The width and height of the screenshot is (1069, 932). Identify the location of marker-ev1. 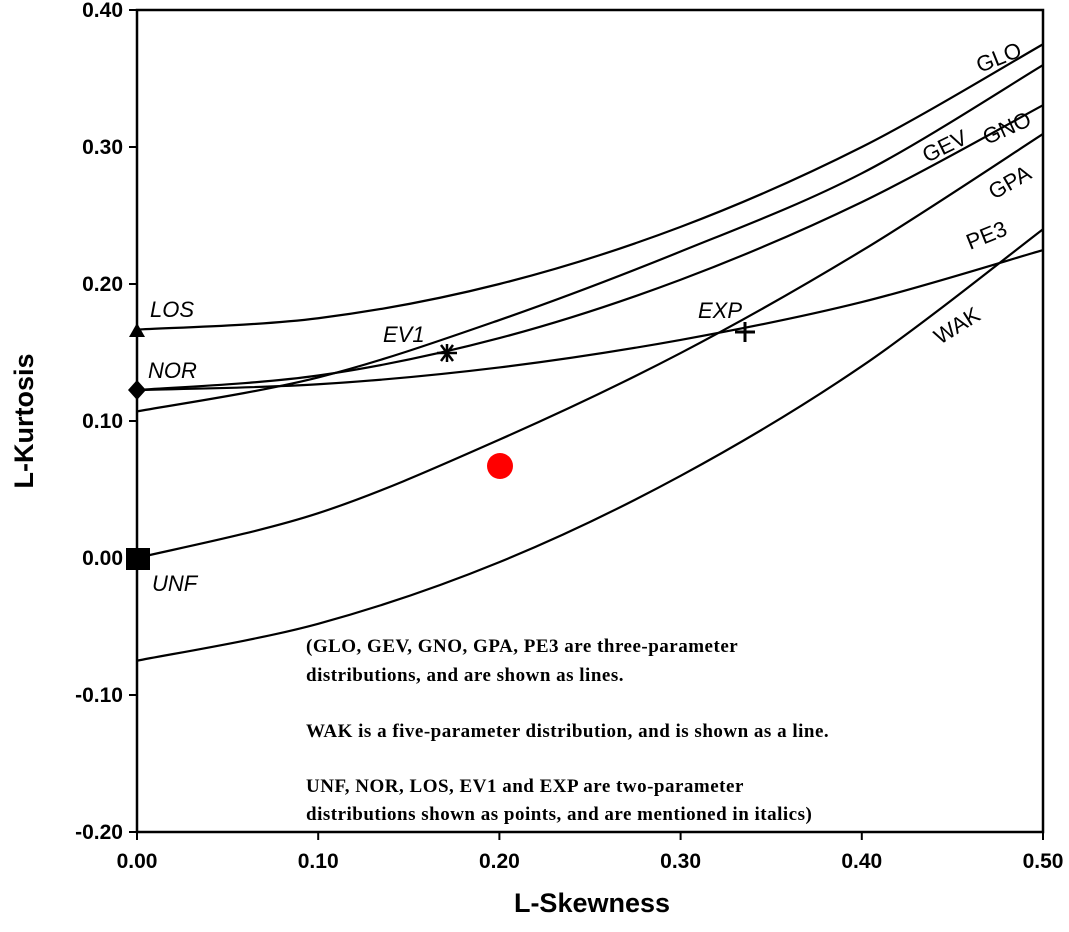
(447, 353).